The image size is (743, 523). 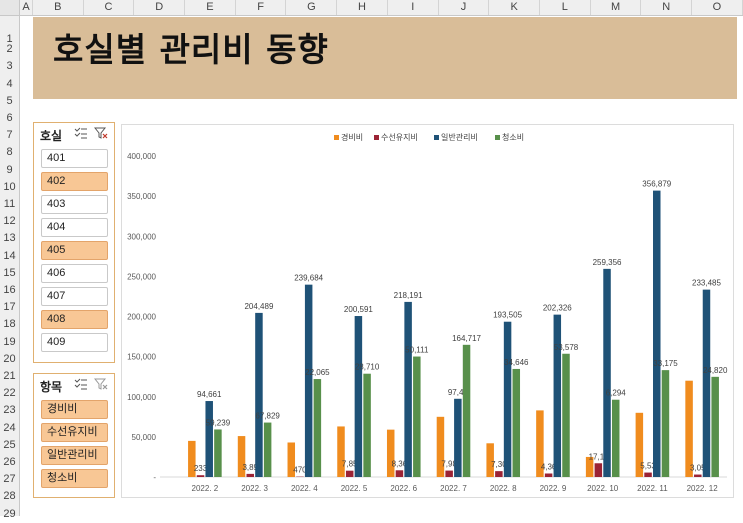 I want to click on row-header: 11, so click(x=9, y=204).